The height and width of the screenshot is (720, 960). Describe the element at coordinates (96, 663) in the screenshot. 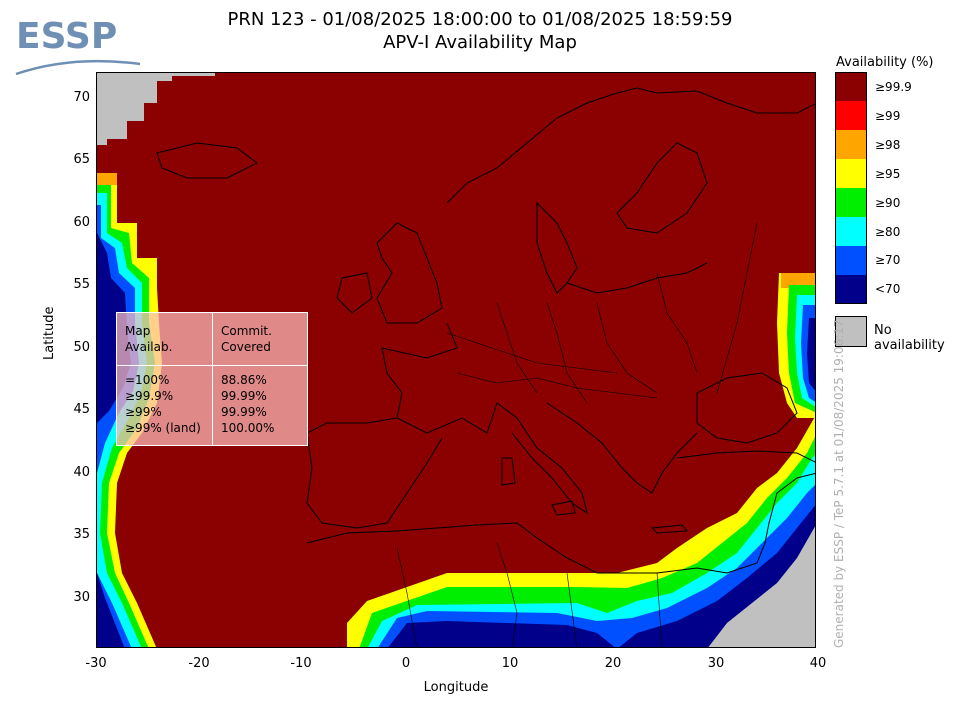

I see `x-tick: -30` at that location.